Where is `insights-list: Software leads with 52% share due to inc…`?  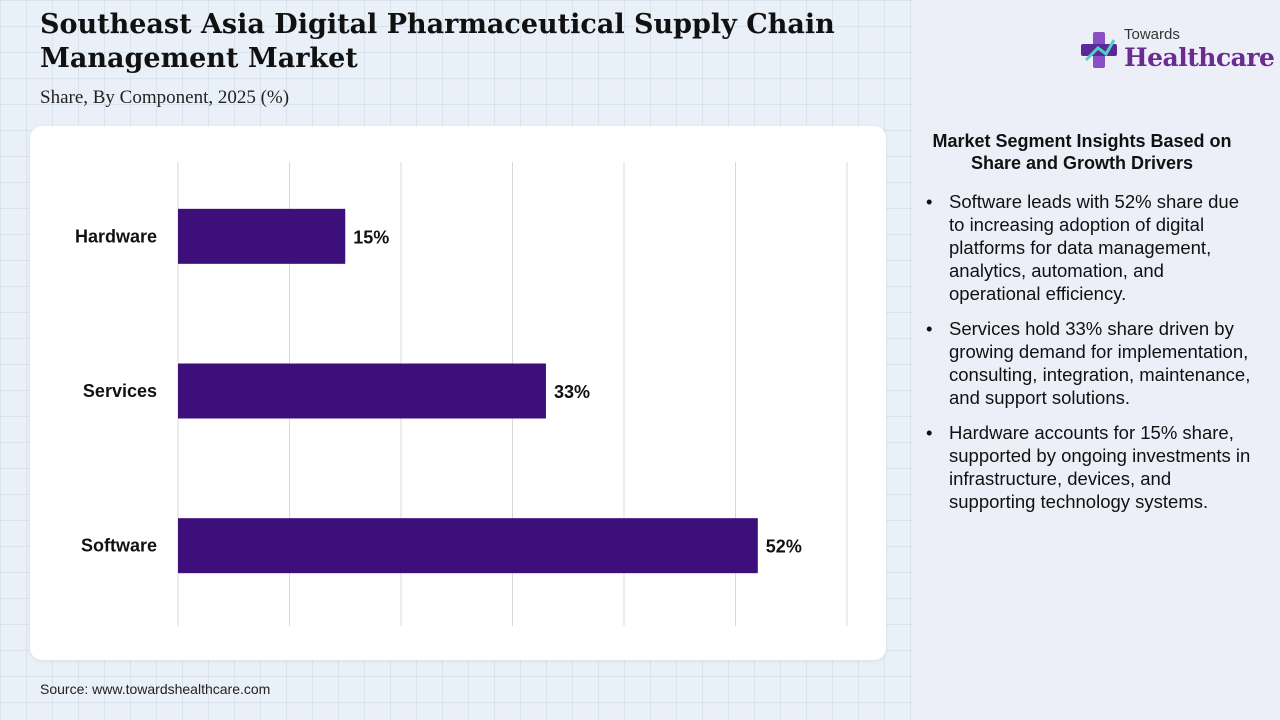
insights-list: Software leads with 52% share due to inc… is located at coordinates (1087, 357).